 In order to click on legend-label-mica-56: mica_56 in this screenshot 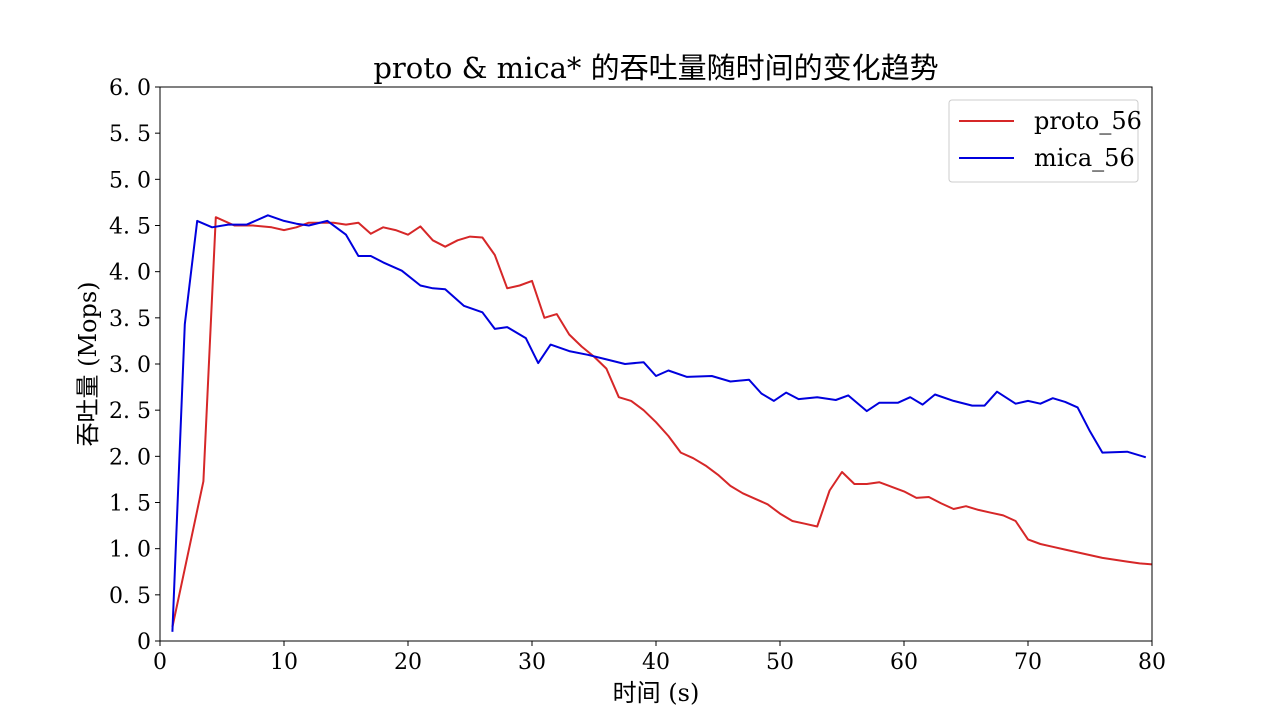, I will do `click(1084, 158)`.